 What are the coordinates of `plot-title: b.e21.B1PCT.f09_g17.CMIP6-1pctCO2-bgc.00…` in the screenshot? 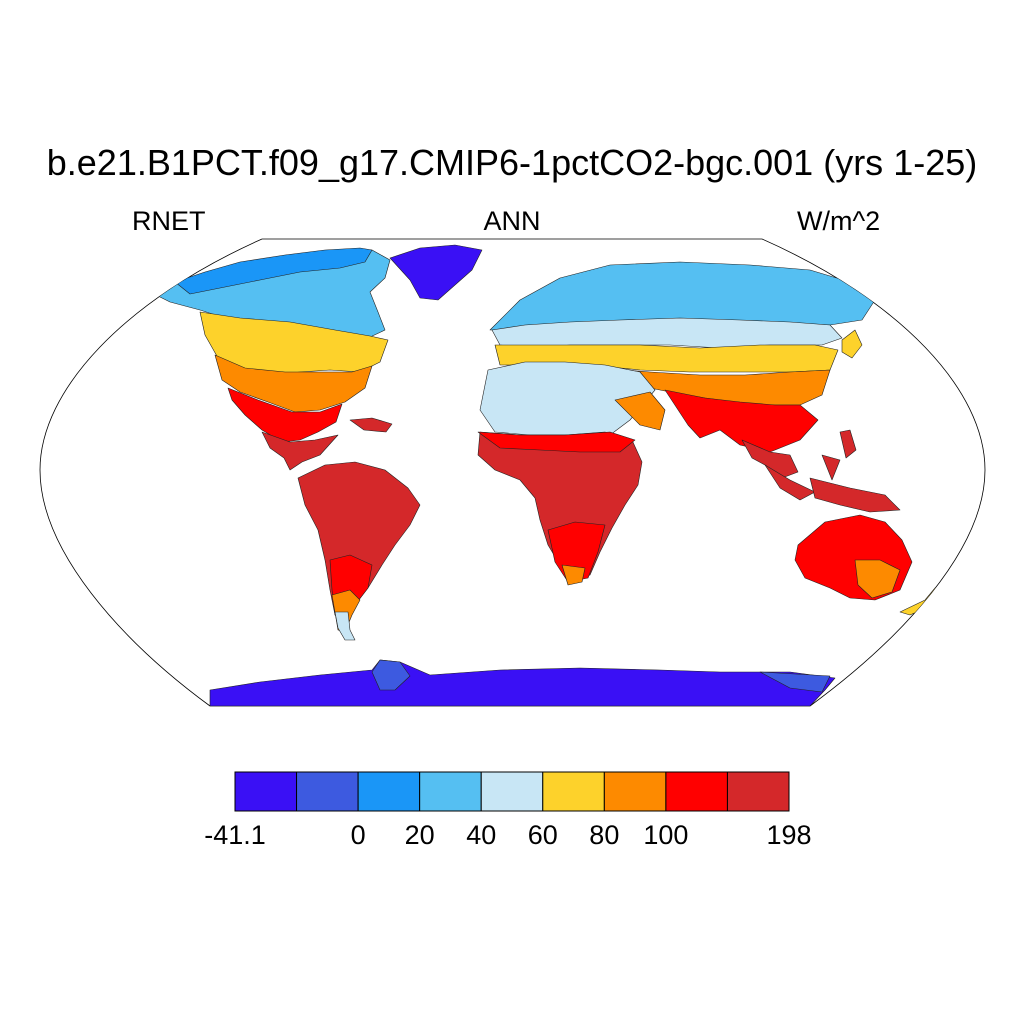 It's located at (512, 162).